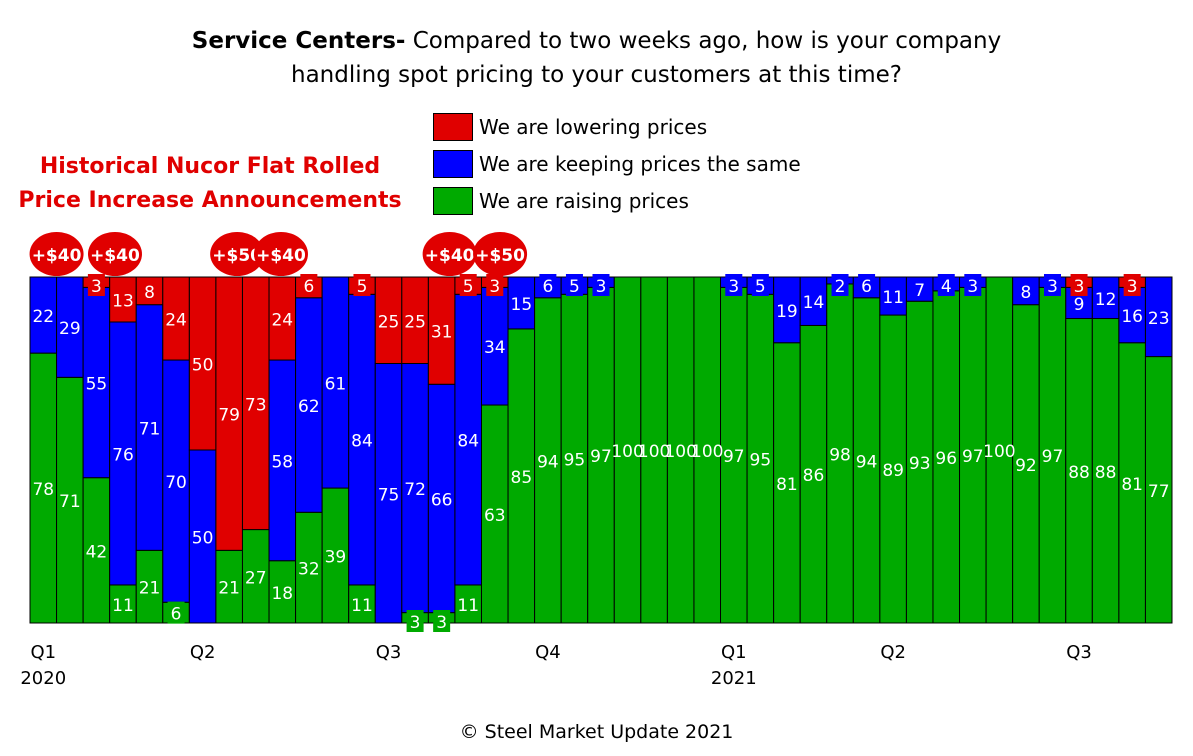  Describe the element at coordinates (210, 200) in the screenshot. I see `annotation-title-line2: Price Increase Announcements` at that location.